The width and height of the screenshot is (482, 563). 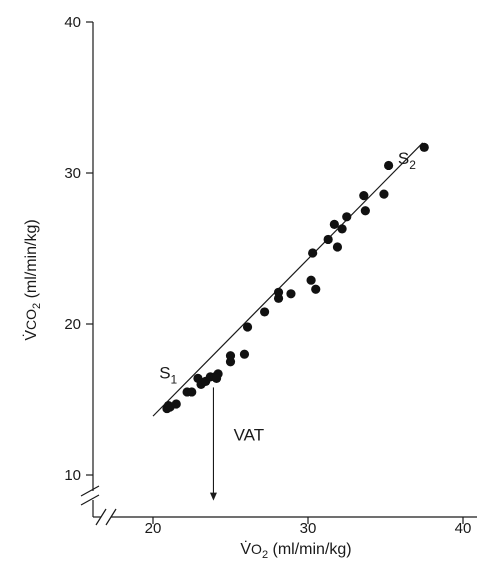 I want to click on x-axis-label: V̇O2 (ml/min/kg), so click(x=295, y=550).